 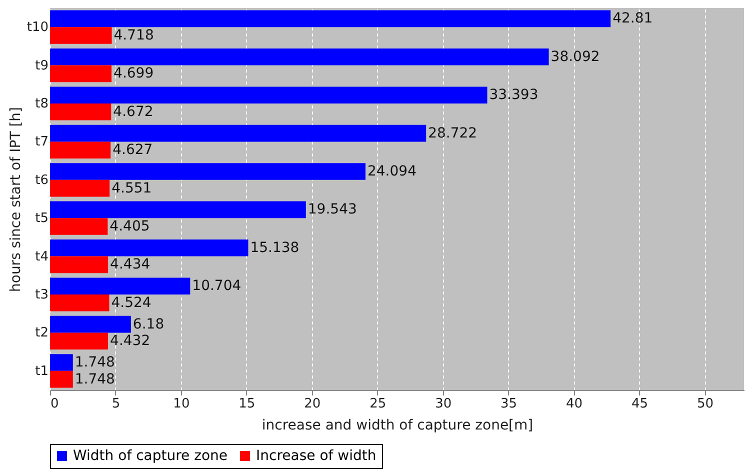 I want to click on x-tick-label: 25, so click(x=378, y=404).